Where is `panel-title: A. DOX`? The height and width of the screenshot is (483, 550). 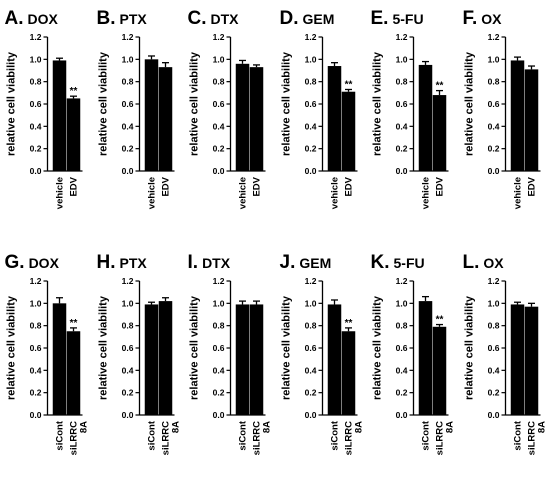 panel-title: A. DOX is located at coordinates (32, 18).